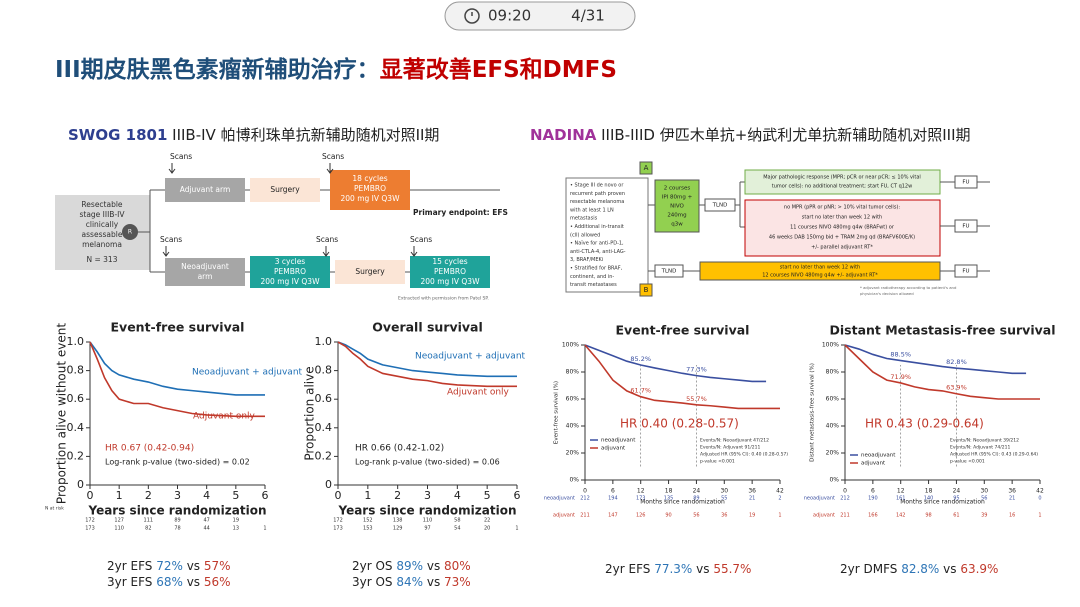 This screenshot has width=1080, height=607. What do you see at coordinates (901, 491) in the screenshot?
I see `x-tick-label: 12` at bounding box center [901, 491].